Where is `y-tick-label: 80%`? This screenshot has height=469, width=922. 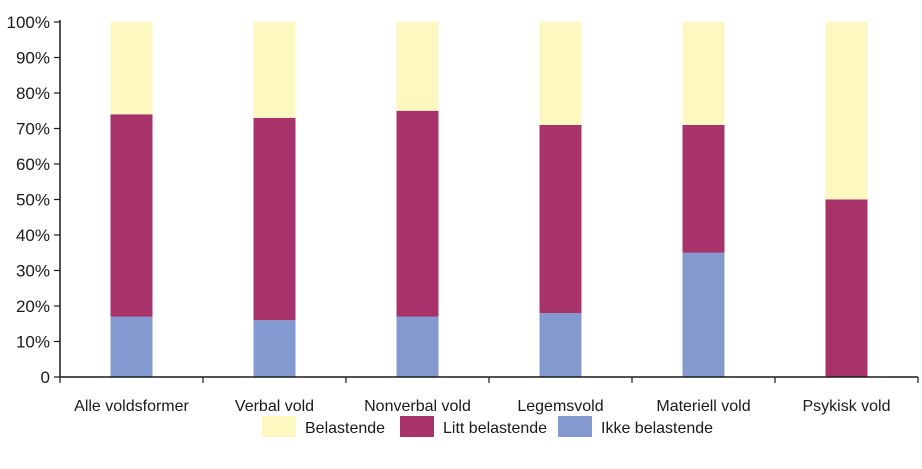
y-tick-label: 80% is located at coordinates (33, 93).